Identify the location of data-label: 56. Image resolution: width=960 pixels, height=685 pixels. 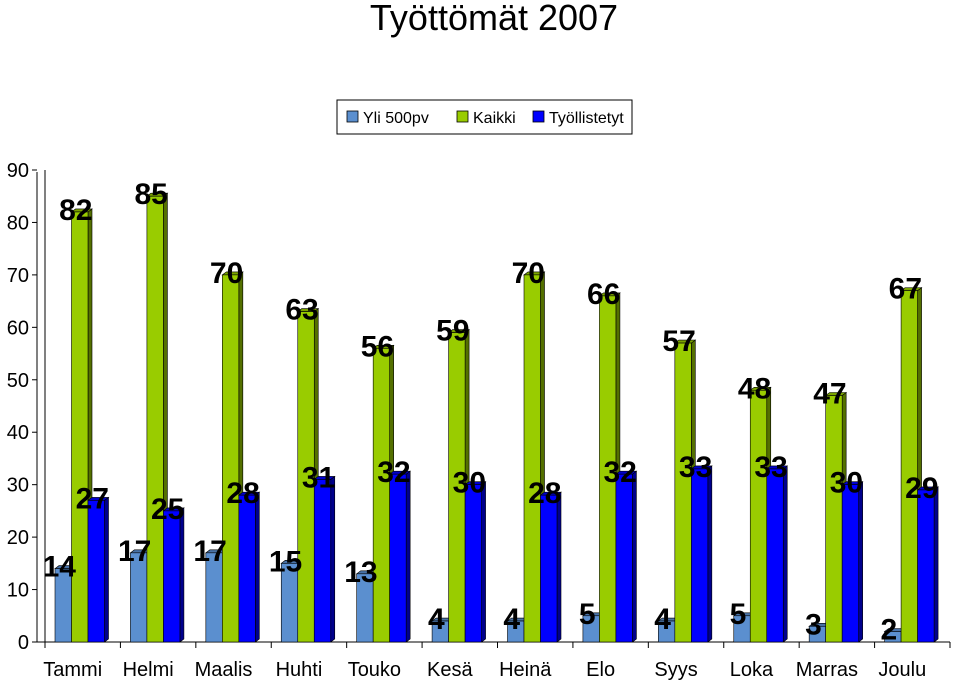
(377, 346).